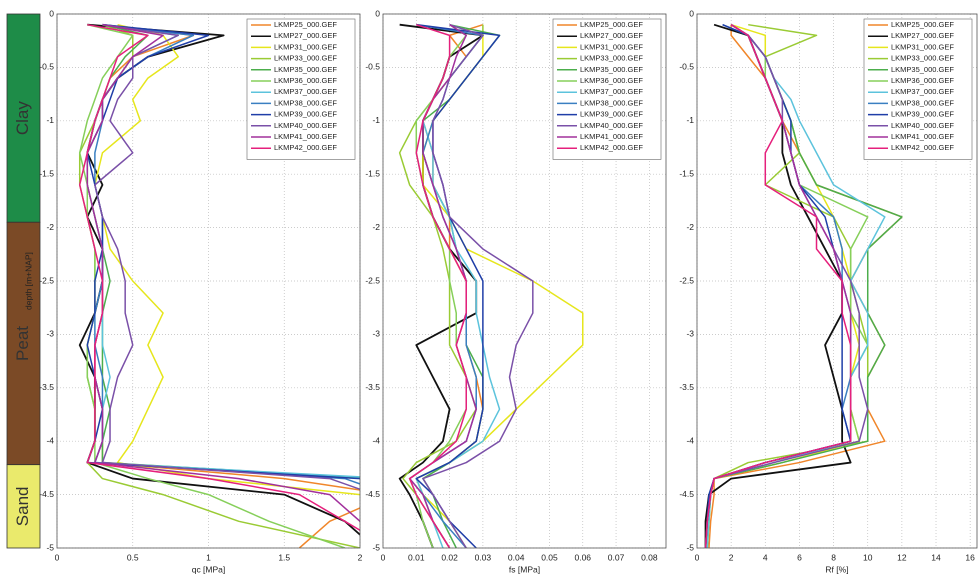  I want to click on x-tick-label: 0.04, so click(516, 557).